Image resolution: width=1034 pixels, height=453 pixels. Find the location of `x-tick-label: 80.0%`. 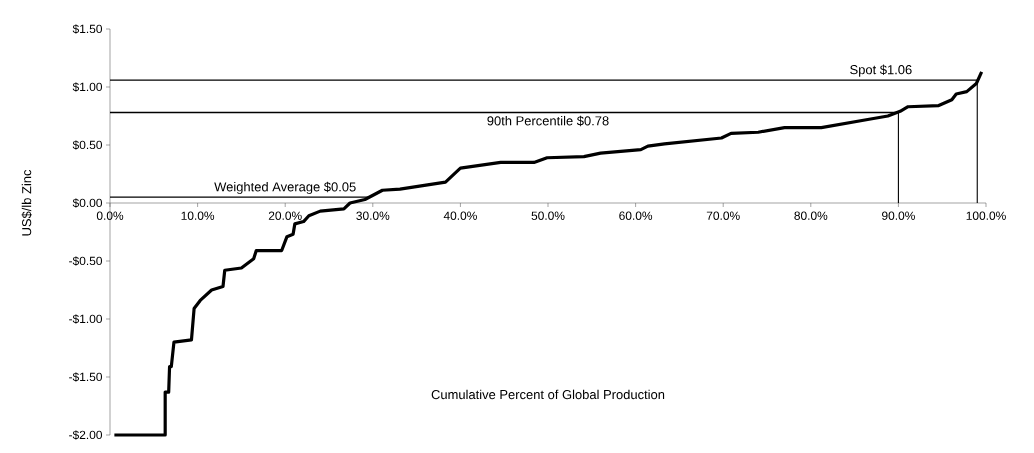

x-tick-label: 80.0% is located at coordinates (811, 215).